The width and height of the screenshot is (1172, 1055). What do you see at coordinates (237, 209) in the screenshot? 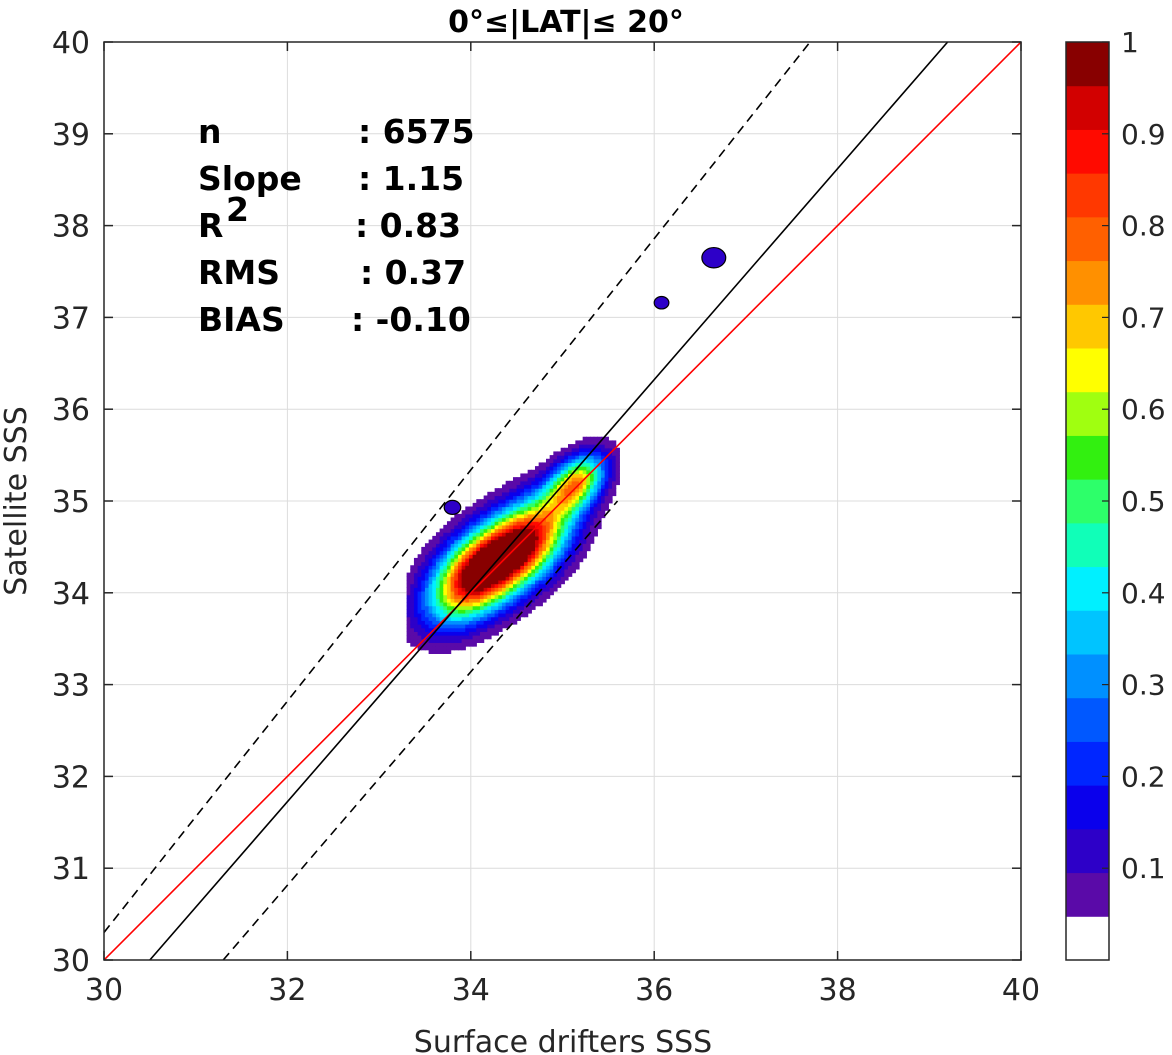
I see `stat-superscript: 2` at bounding box center [237, 209].